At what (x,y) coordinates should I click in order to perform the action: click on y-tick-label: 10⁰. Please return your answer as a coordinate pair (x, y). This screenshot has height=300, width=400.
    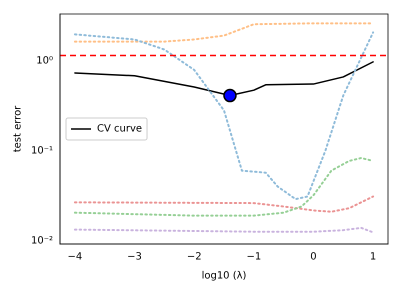
    Looking at the image, I should click on (45, 60).